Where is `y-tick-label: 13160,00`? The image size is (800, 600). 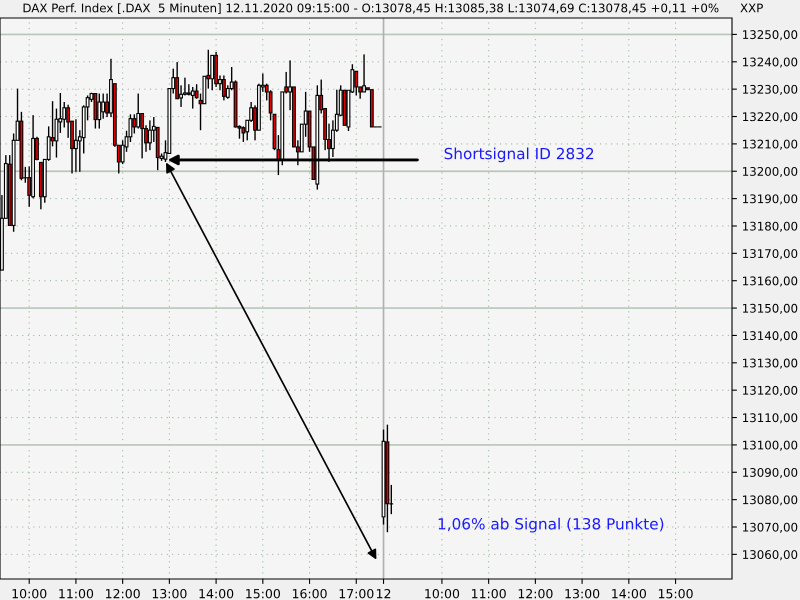 y-tick-label: 13160,00 is located at coordinates (770, 281).